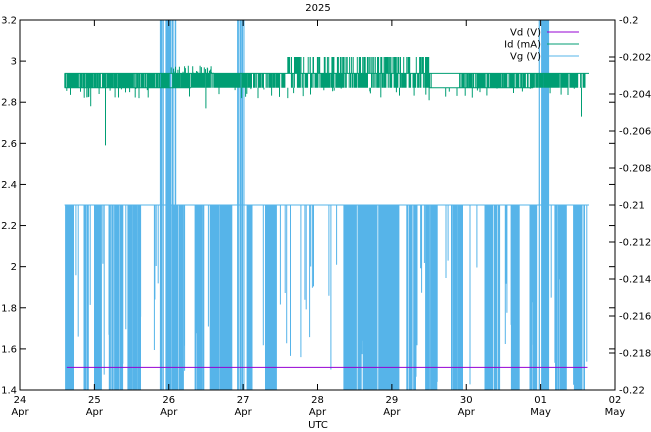 The height and width of the screenshot is (432, 651). I want to click on y-right-tick-label: -0.212, so click(635, 243).